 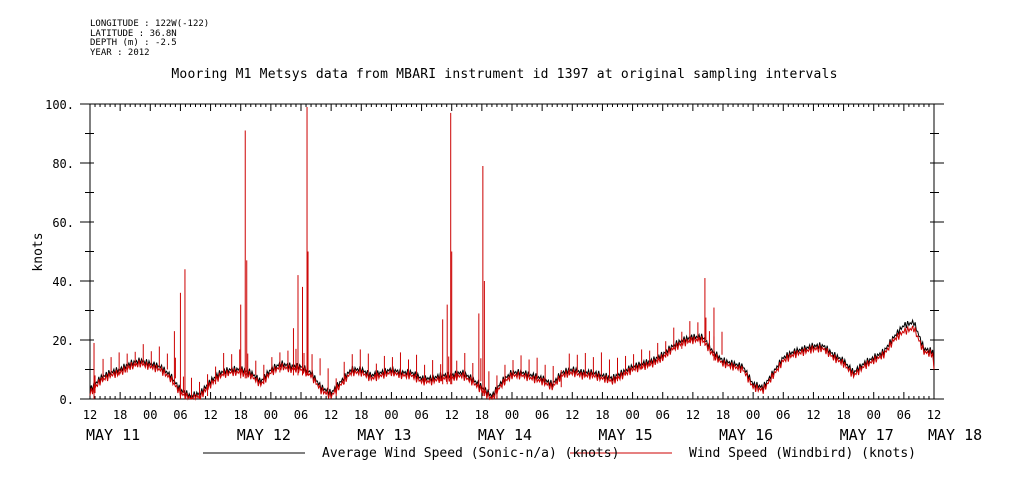 I want to click on y-tick-label: 80., so click(x=63, y=164).